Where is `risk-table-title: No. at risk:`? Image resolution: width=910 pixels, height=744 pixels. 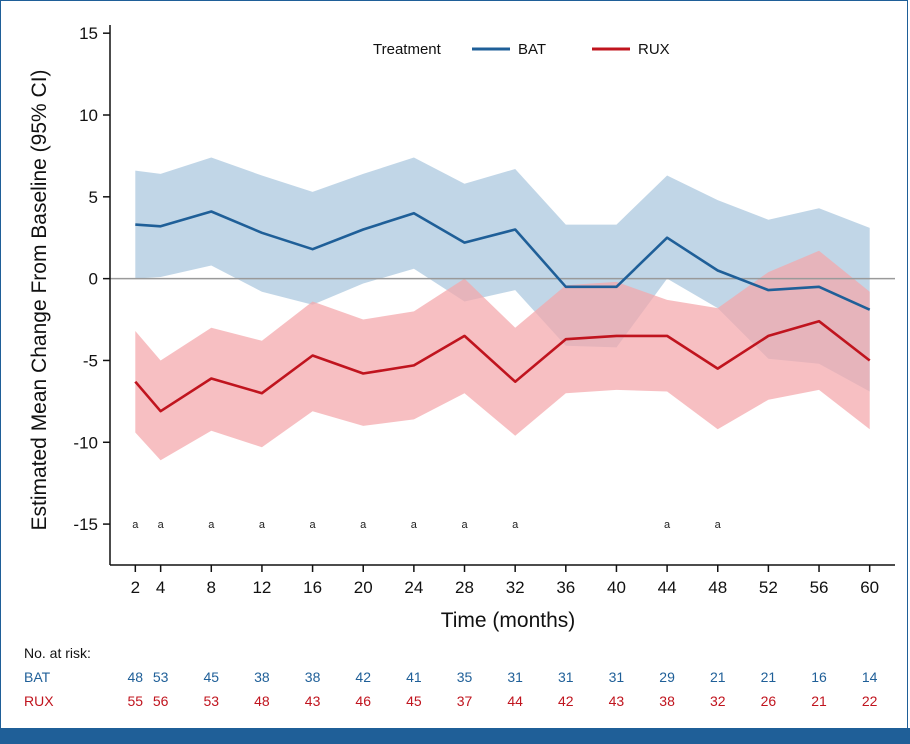
risk-table-title: No. at risk: is located at coordinates (57, 653).